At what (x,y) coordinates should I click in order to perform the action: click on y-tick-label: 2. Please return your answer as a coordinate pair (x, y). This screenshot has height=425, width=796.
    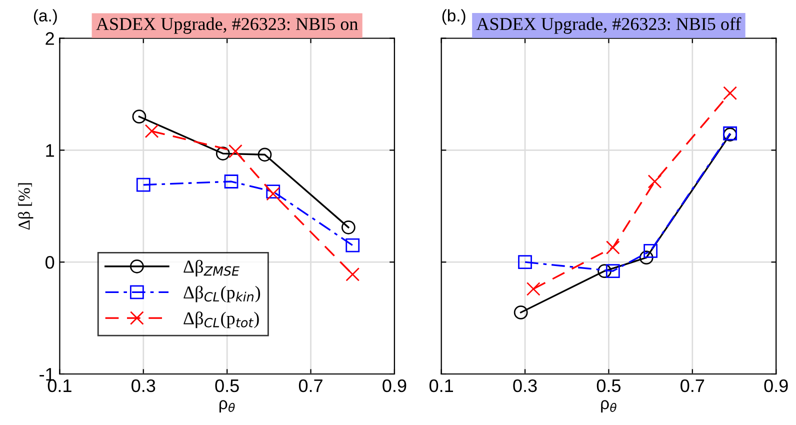
    Looking at the image, I should click on (50, 38).